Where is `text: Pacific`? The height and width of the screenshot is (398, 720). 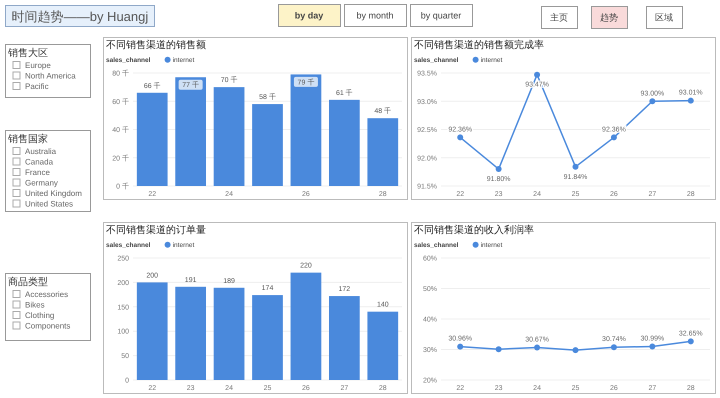 text: Pacific is located at coordinates (37, 86).